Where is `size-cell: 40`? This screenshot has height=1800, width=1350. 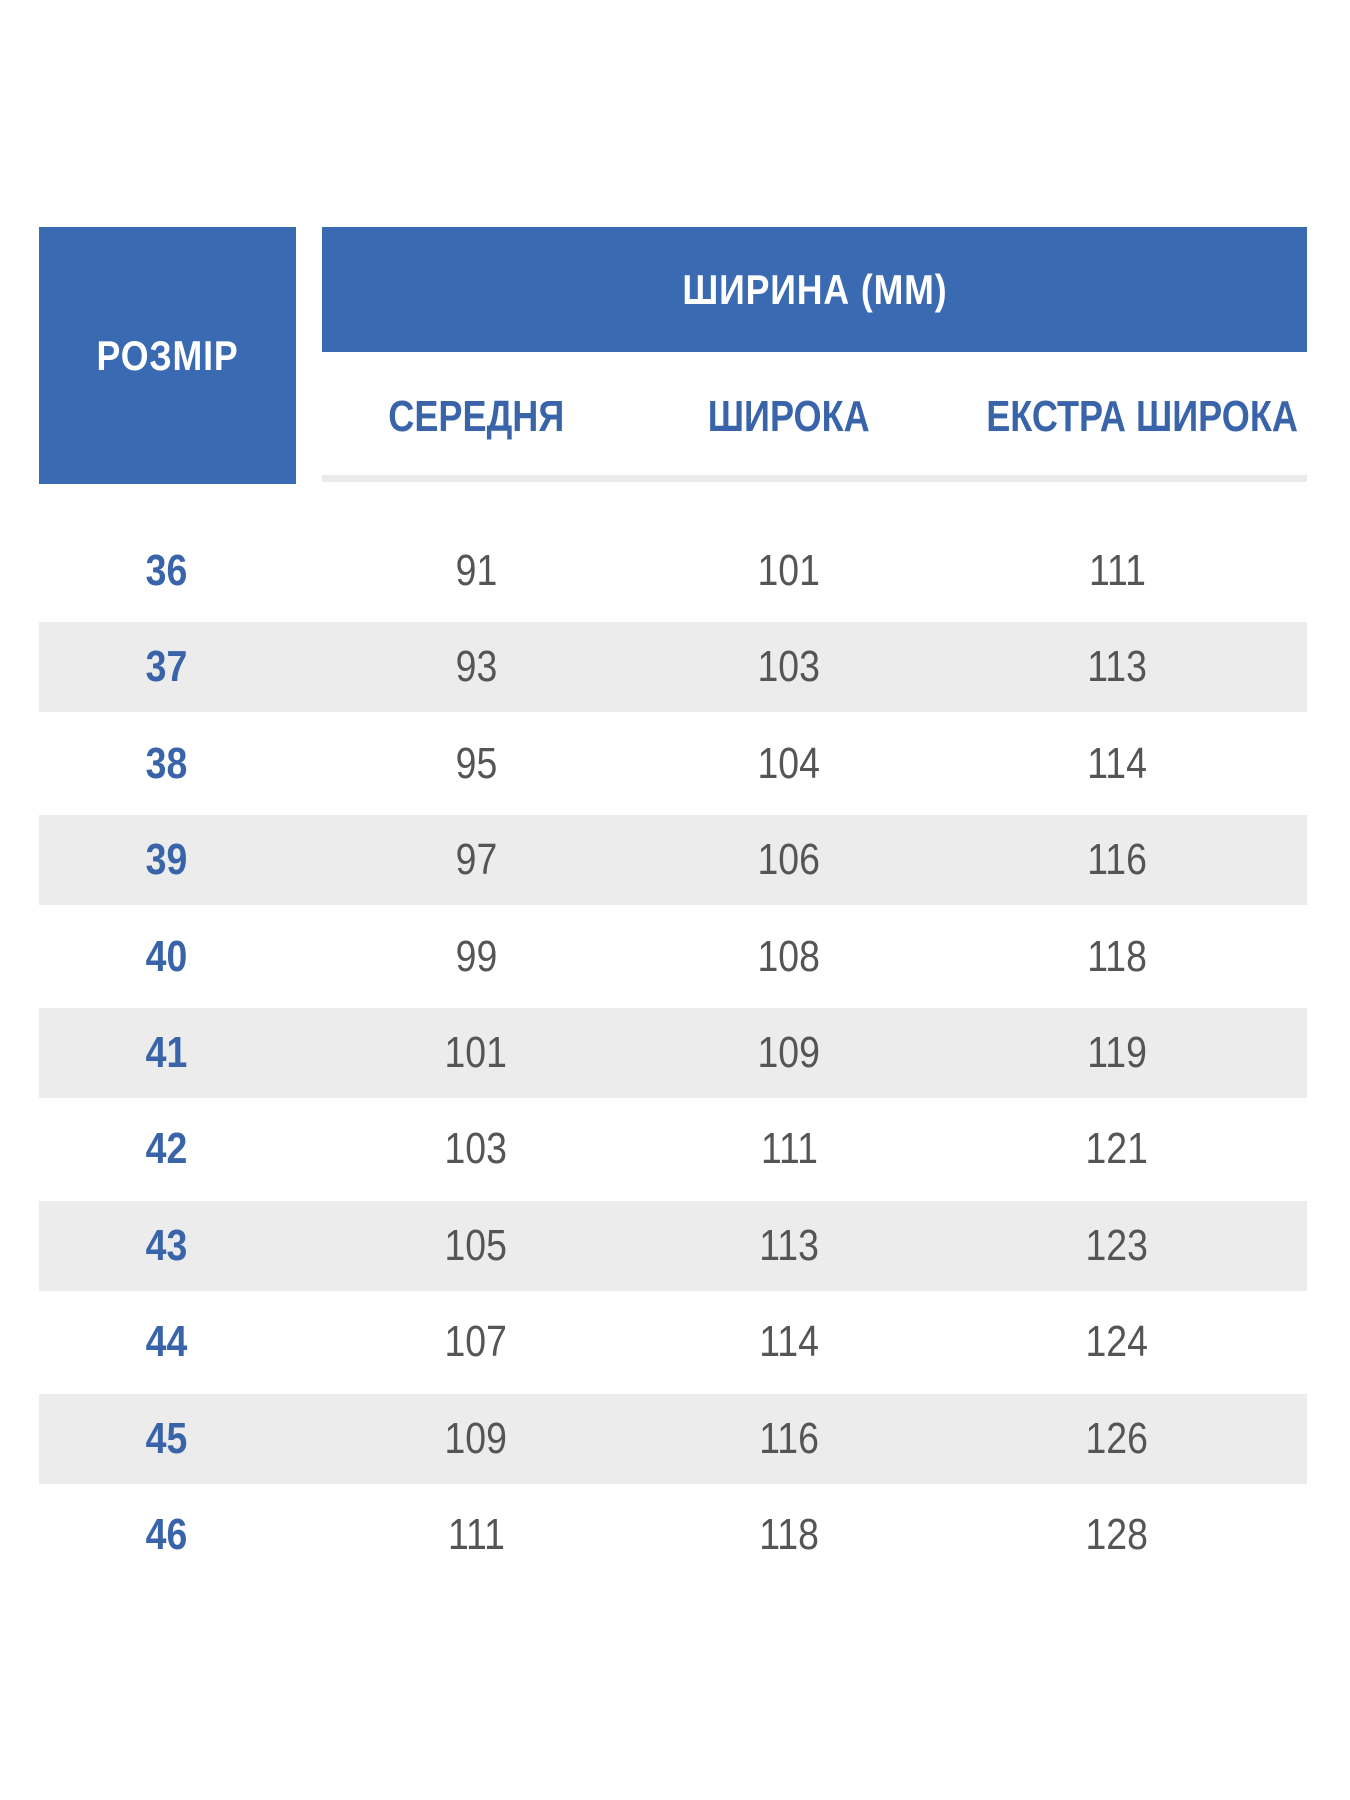
size-cell: 40 is located at coordinates (166, 957).